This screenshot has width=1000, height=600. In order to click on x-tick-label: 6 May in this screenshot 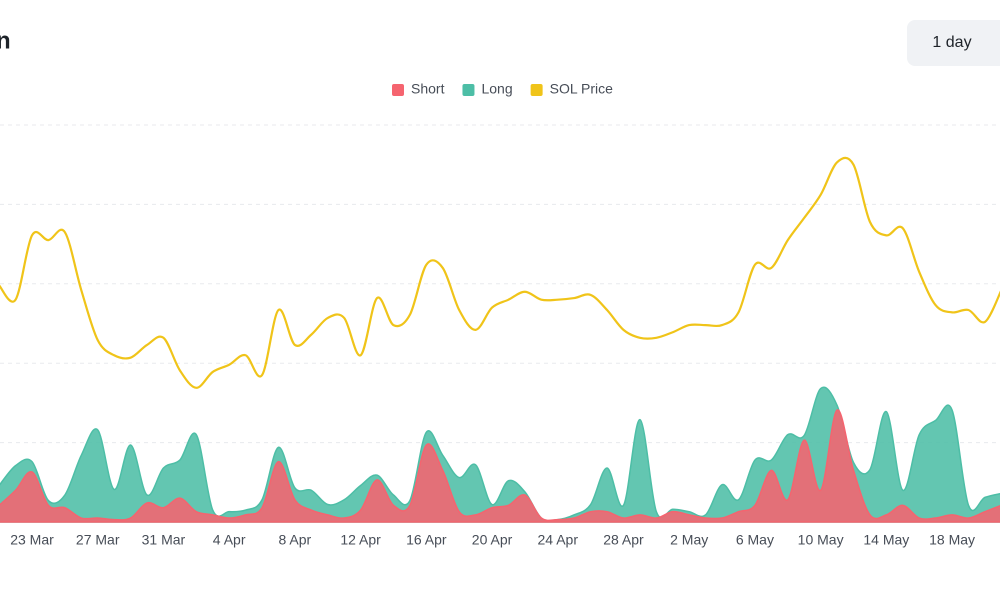, I will do `click(755, 540)`.